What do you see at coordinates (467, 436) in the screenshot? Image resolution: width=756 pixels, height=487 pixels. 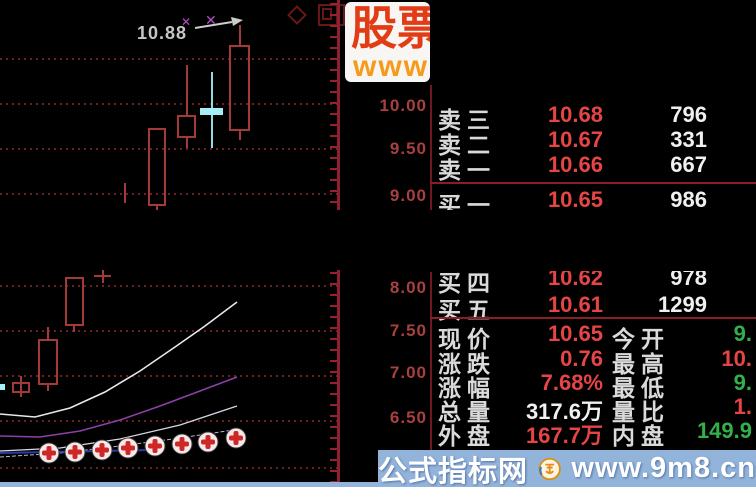 I see `info-label: 外盘` at bounding box center [467, 436].